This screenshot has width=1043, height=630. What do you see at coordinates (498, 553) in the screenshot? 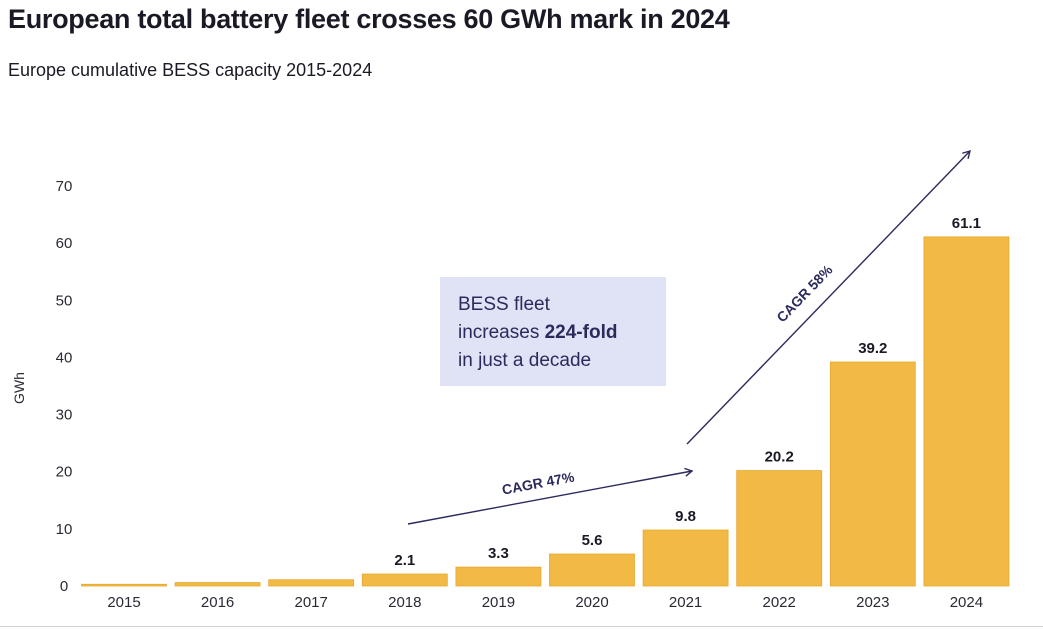
I see `data-label-2019: 3.3` at bounding box center [498, 553].